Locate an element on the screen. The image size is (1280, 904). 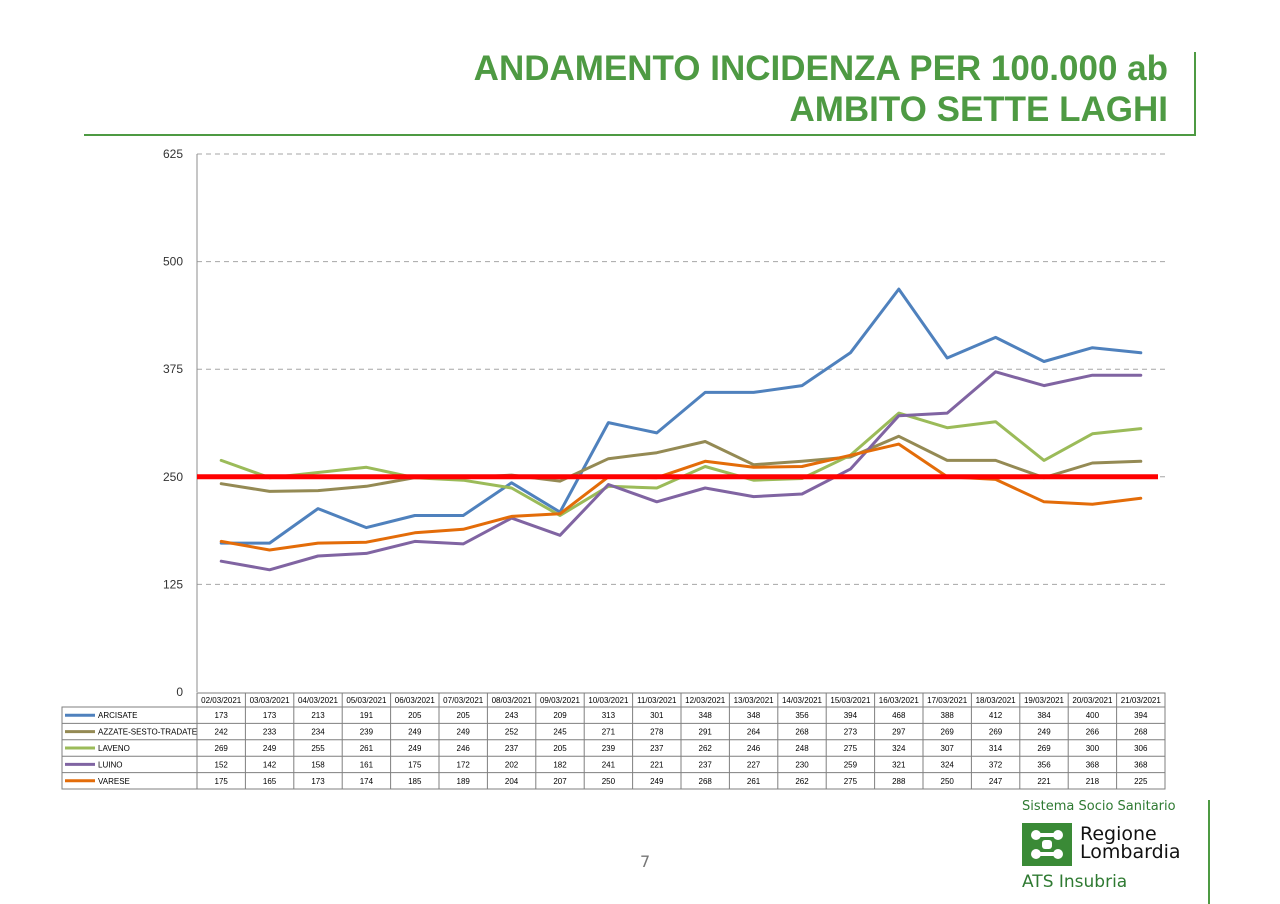
x-tick-label: 05/03/2021 is located at coordinates (366, 700).